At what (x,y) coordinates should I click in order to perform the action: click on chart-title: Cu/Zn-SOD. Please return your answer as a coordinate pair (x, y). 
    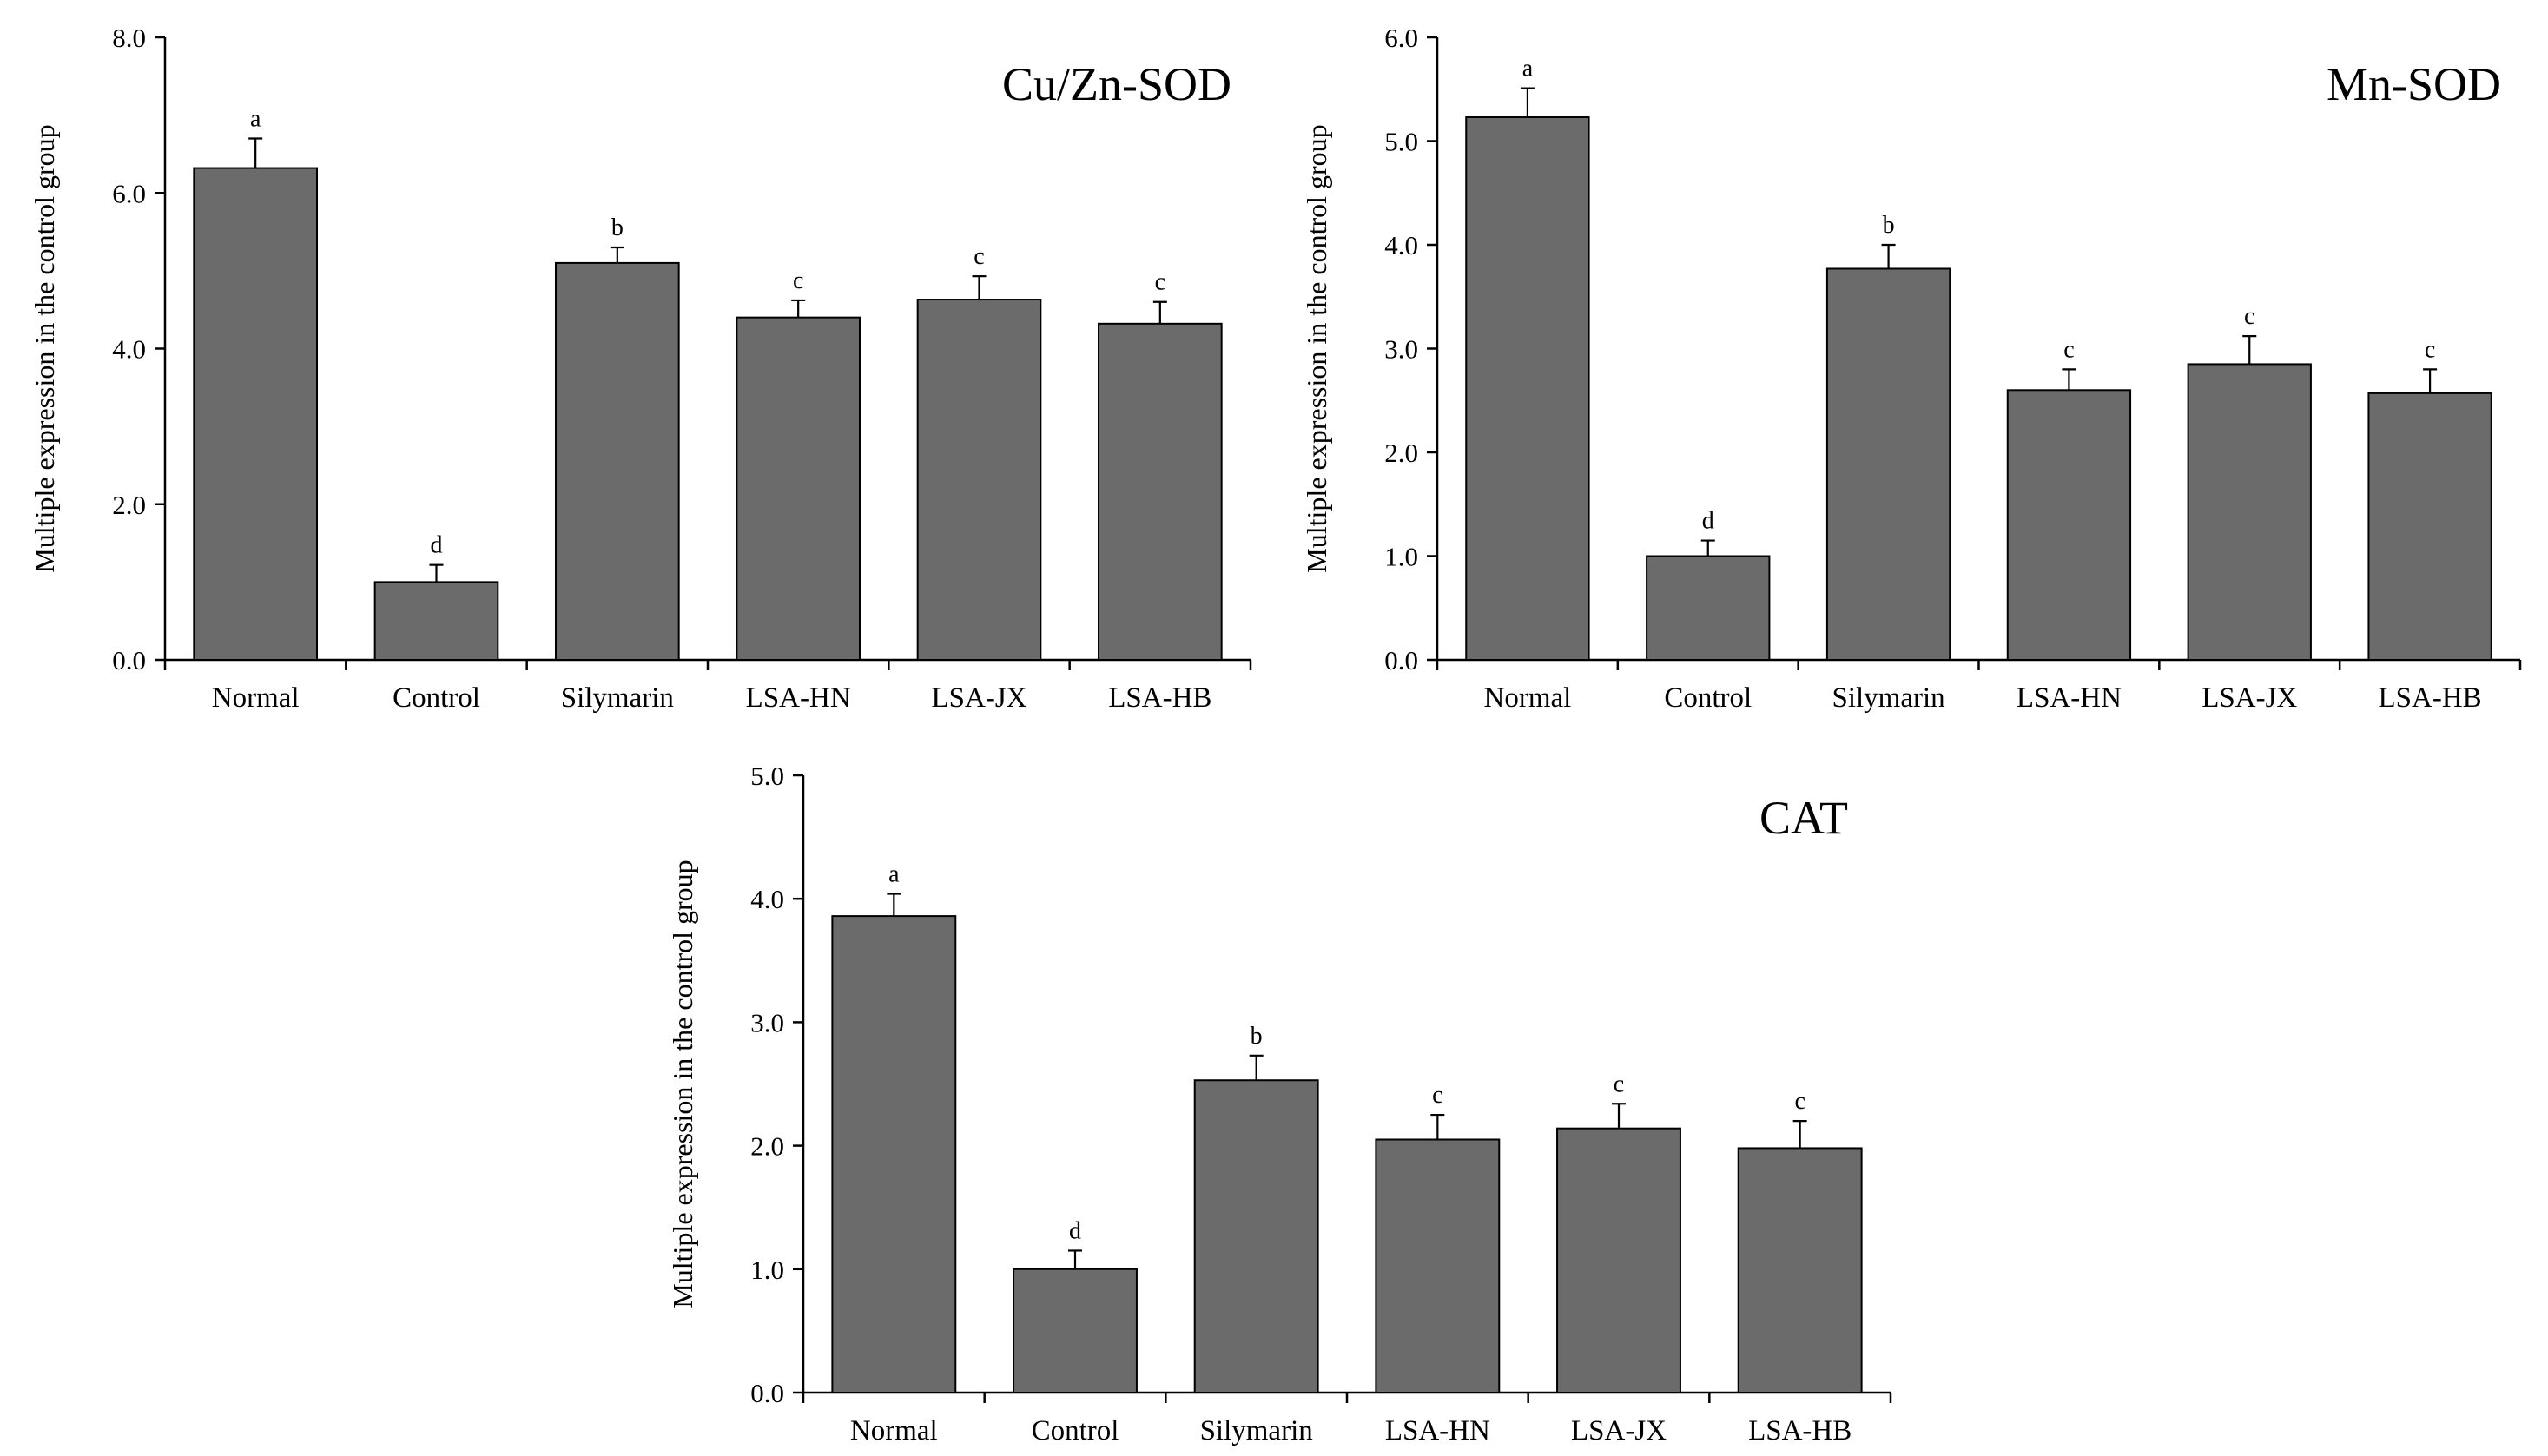
    Looking at the image, I should click on (1116, 84).